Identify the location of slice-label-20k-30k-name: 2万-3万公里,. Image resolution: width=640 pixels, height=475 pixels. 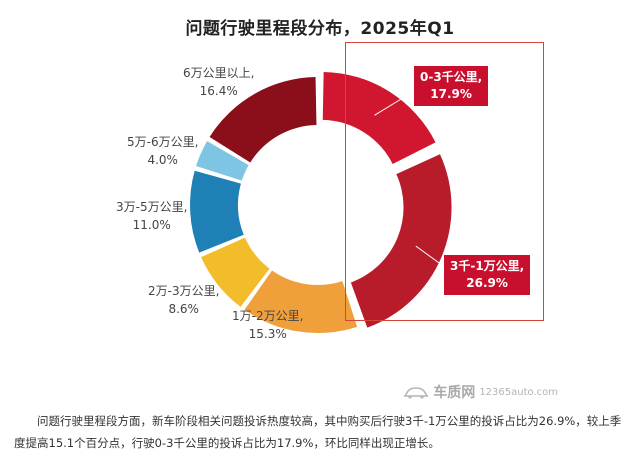
(184, 291).